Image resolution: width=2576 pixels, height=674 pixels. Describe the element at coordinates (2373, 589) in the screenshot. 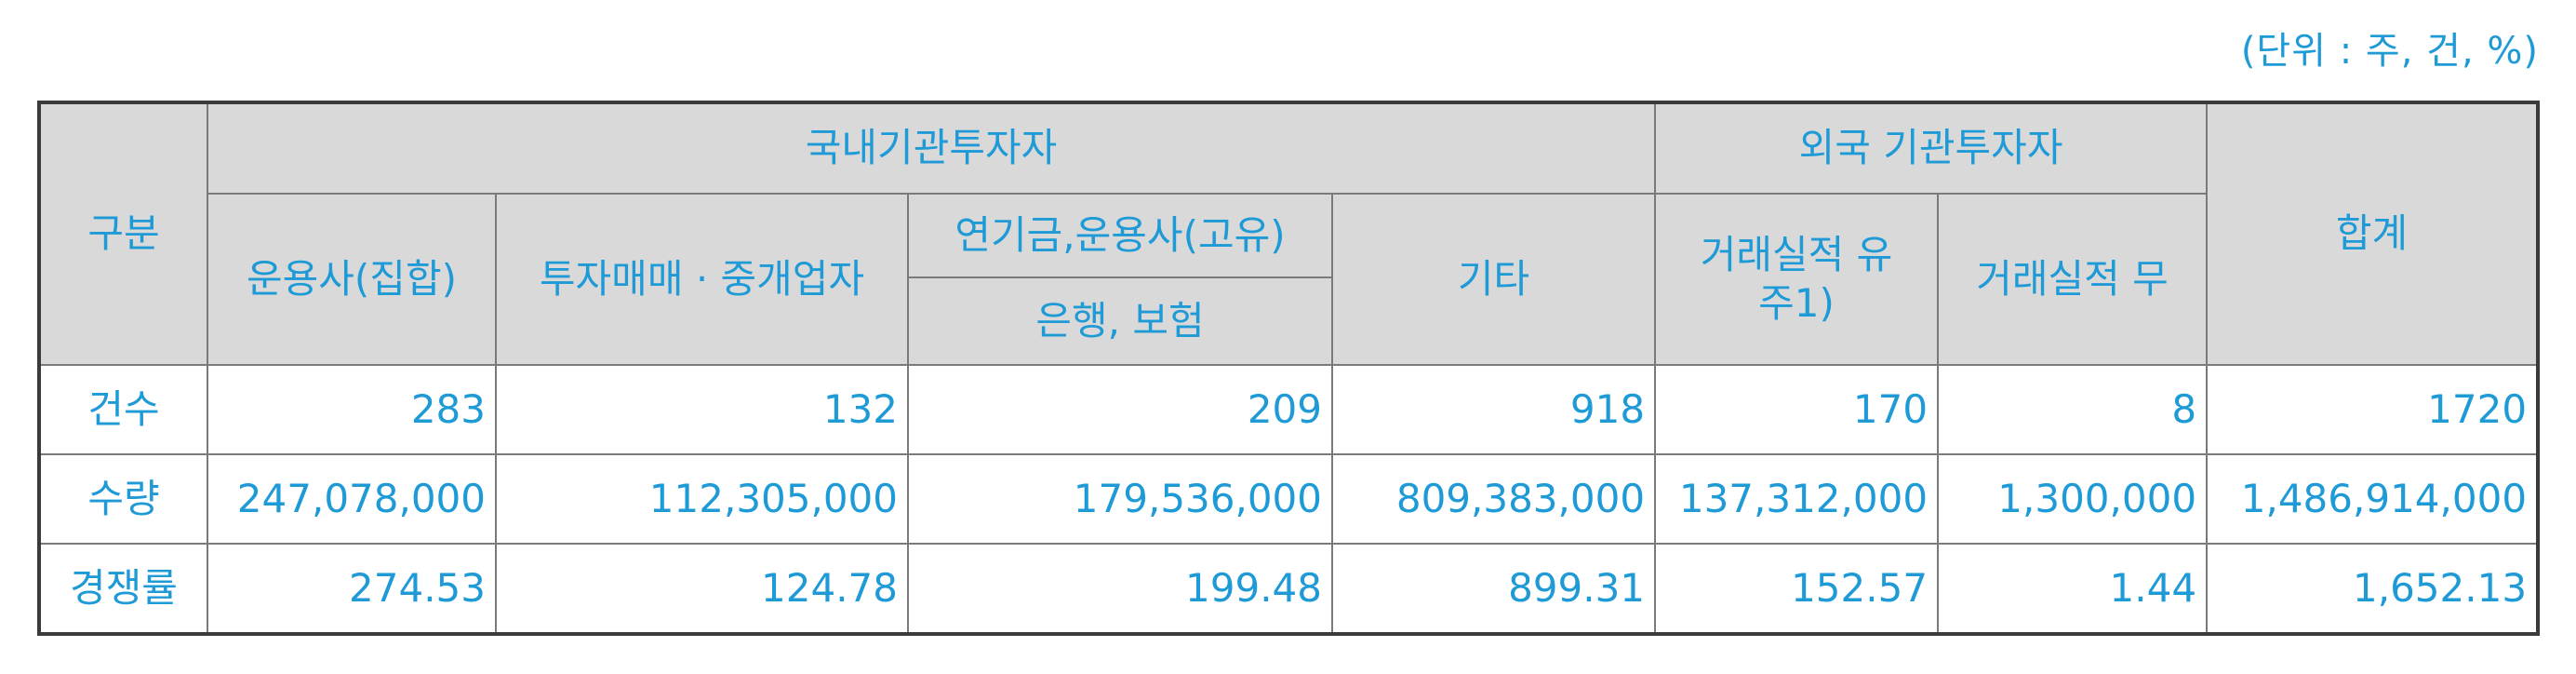

I see `table-cell: 1,652.13` at that location.